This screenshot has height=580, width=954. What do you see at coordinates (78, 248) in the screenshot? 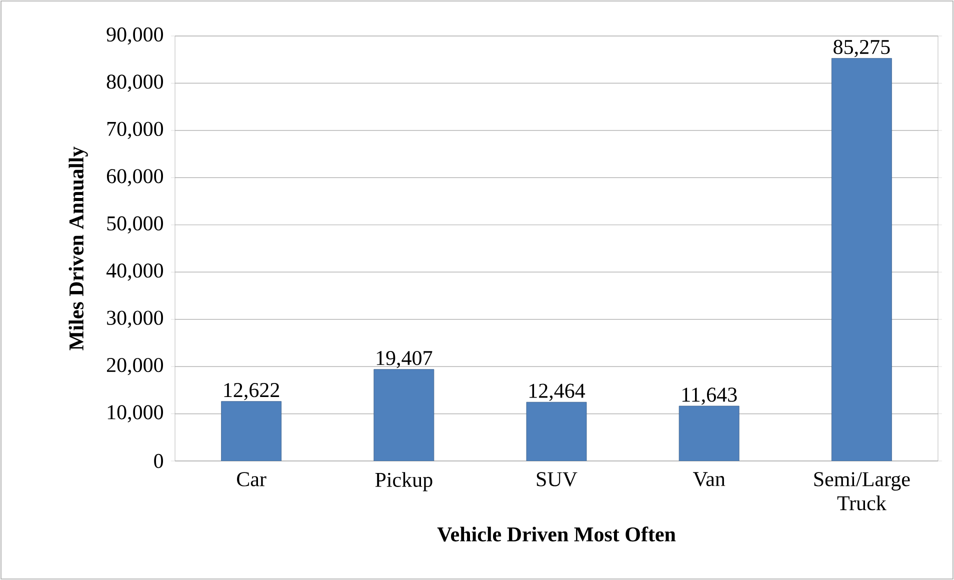
I see `y-axis-title: Miles Driven Annually` at bounding box center [78, 248].